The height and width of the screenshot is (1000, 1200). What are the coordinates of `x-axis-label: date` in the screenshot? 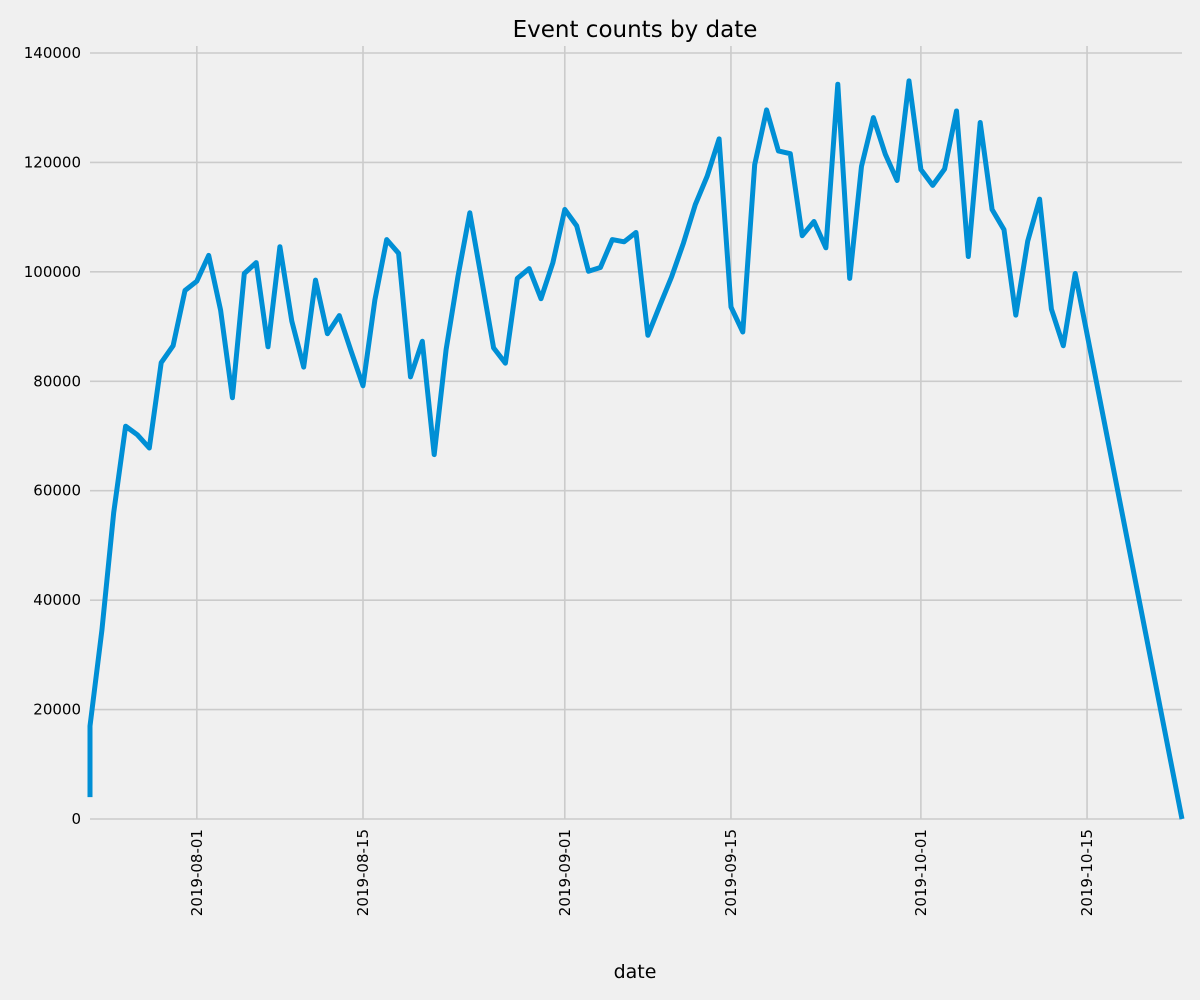 It's located at (635, 972).